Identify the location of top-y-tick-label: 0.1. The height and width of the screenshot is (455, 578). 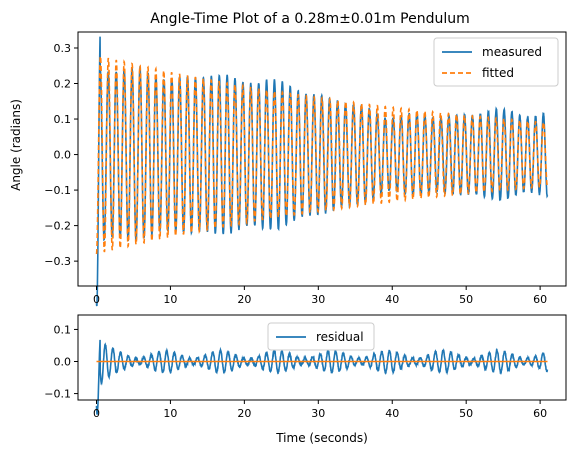
(63, 119).